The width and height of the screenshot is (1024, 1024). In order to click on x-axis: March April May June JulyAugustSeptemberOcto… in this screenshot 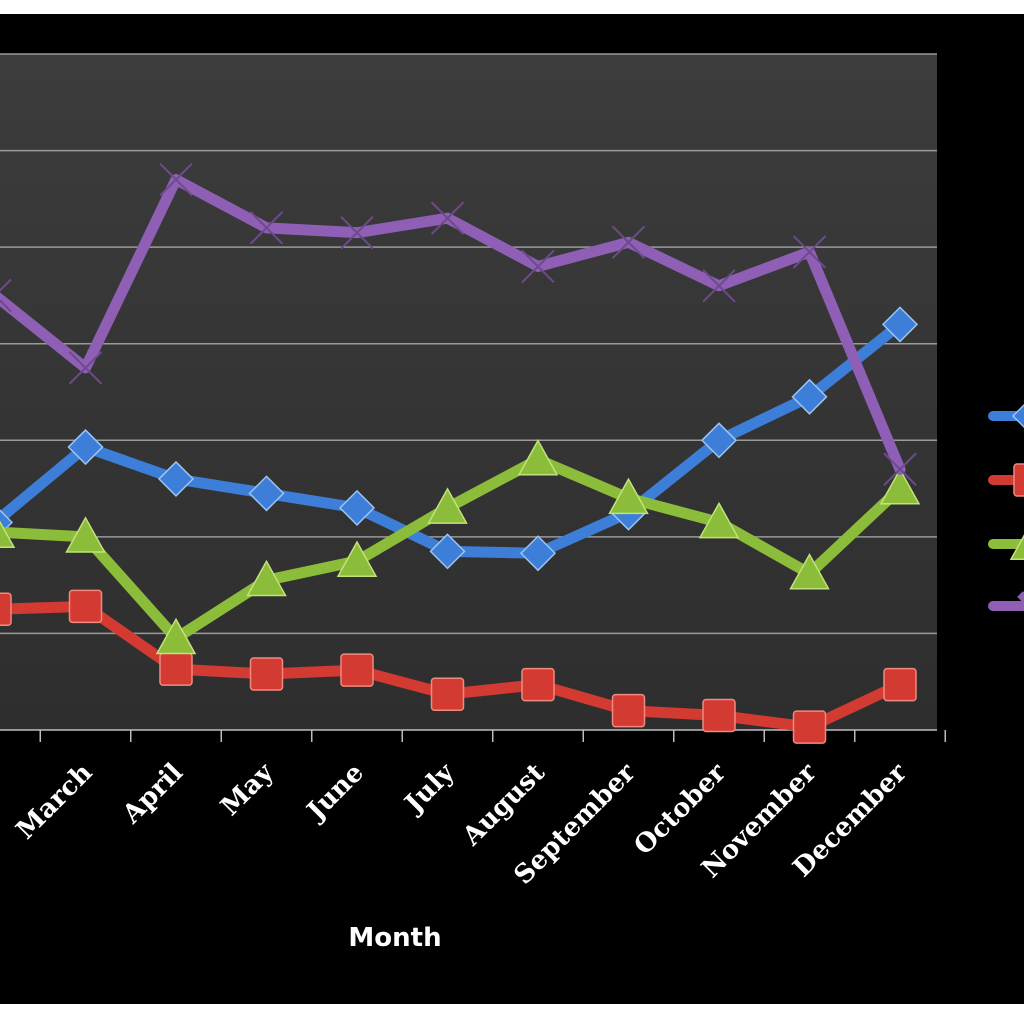, I will do `click(473, 810)`.